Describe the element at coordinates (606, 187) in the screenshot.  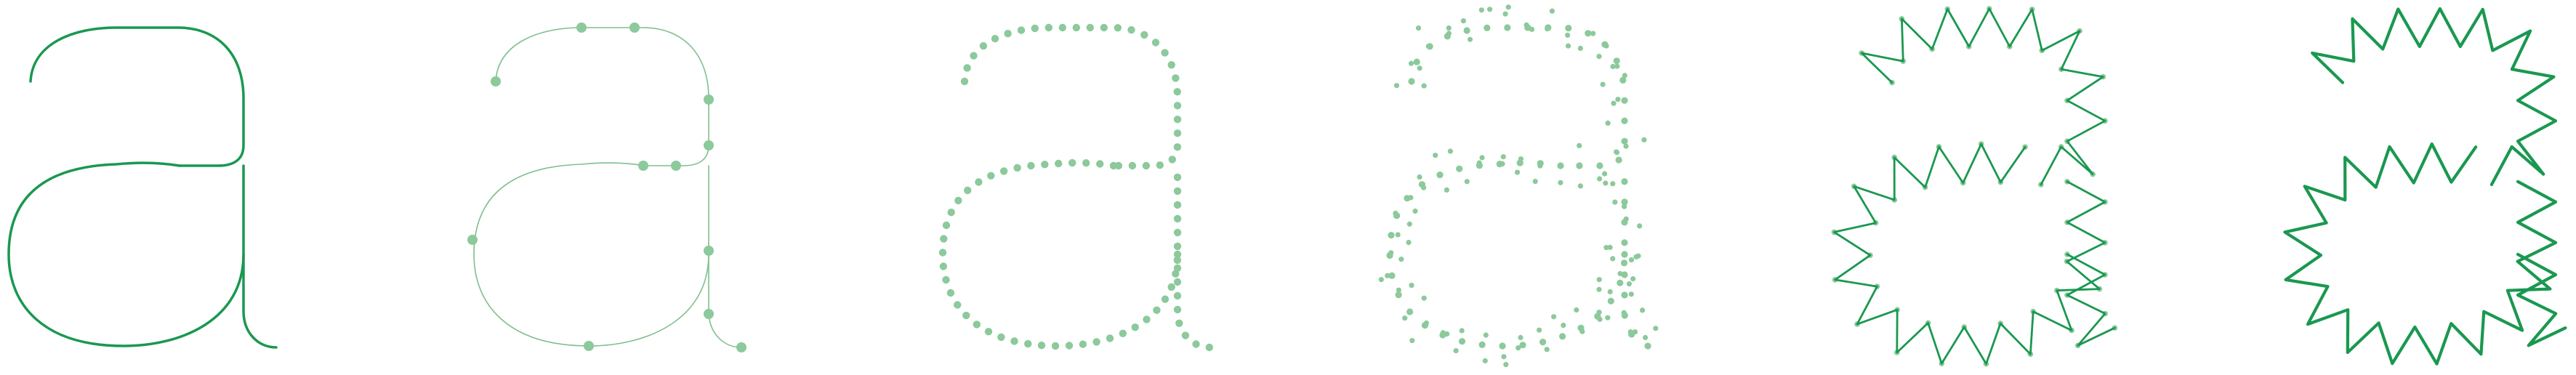
I see `panel-glyph-control-points` at that location.